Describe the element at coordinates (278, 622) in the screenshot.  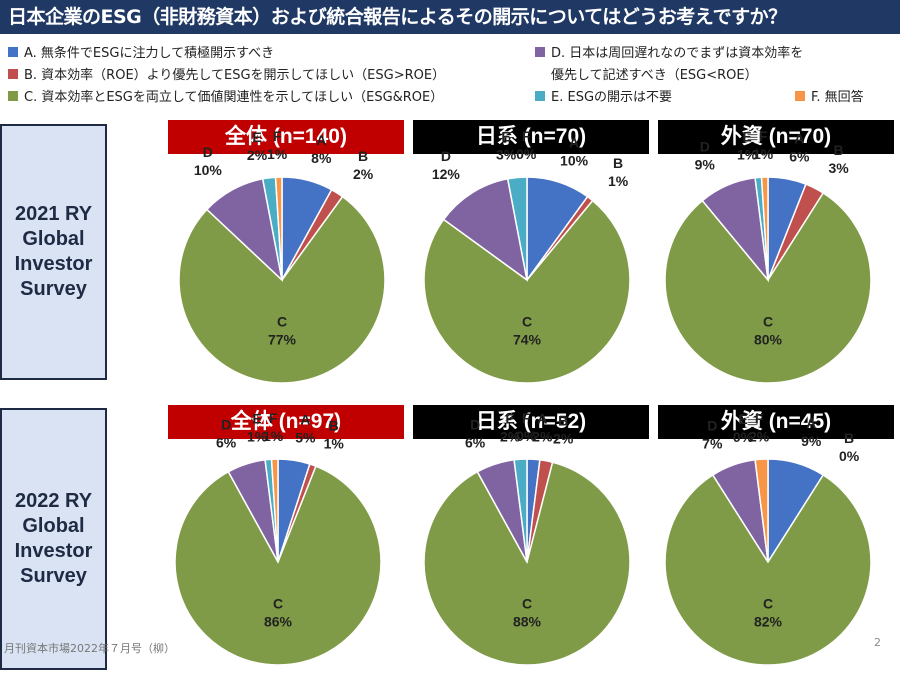
I see `pie-value-label-c: 86%` at that location.